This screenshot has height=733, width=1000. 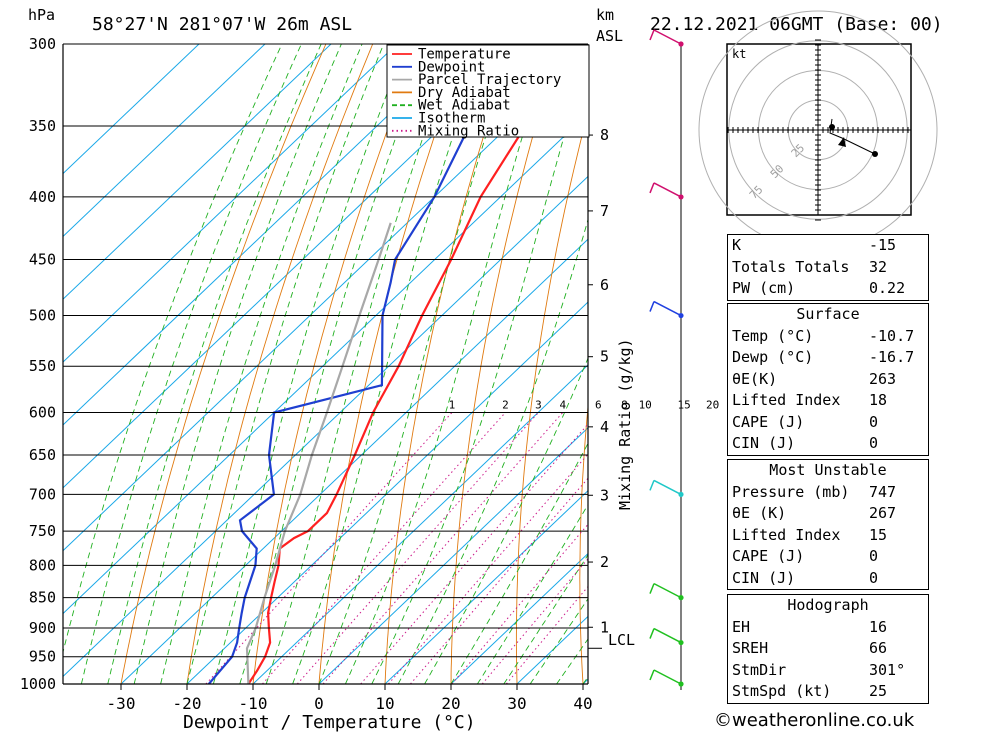 What do you see at coordinates (222, 24) in the screenshot?
I see `location-title: 58°27'N 281°07'W 26m ASL` at bounding box center [222, 24].